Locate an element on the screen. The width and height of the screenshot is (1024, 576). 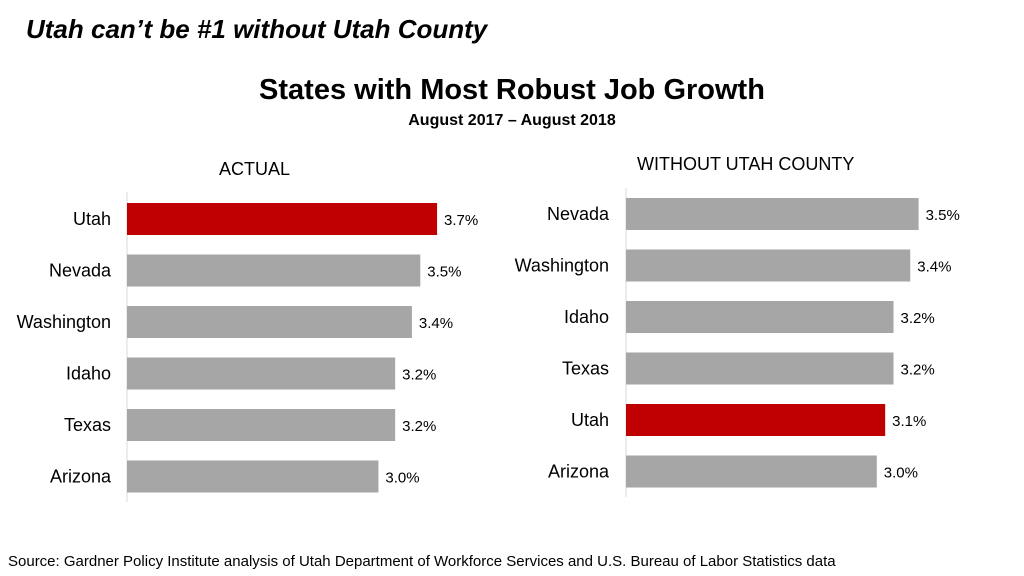
bar-actual-texas is located at coordinates (261, 425).